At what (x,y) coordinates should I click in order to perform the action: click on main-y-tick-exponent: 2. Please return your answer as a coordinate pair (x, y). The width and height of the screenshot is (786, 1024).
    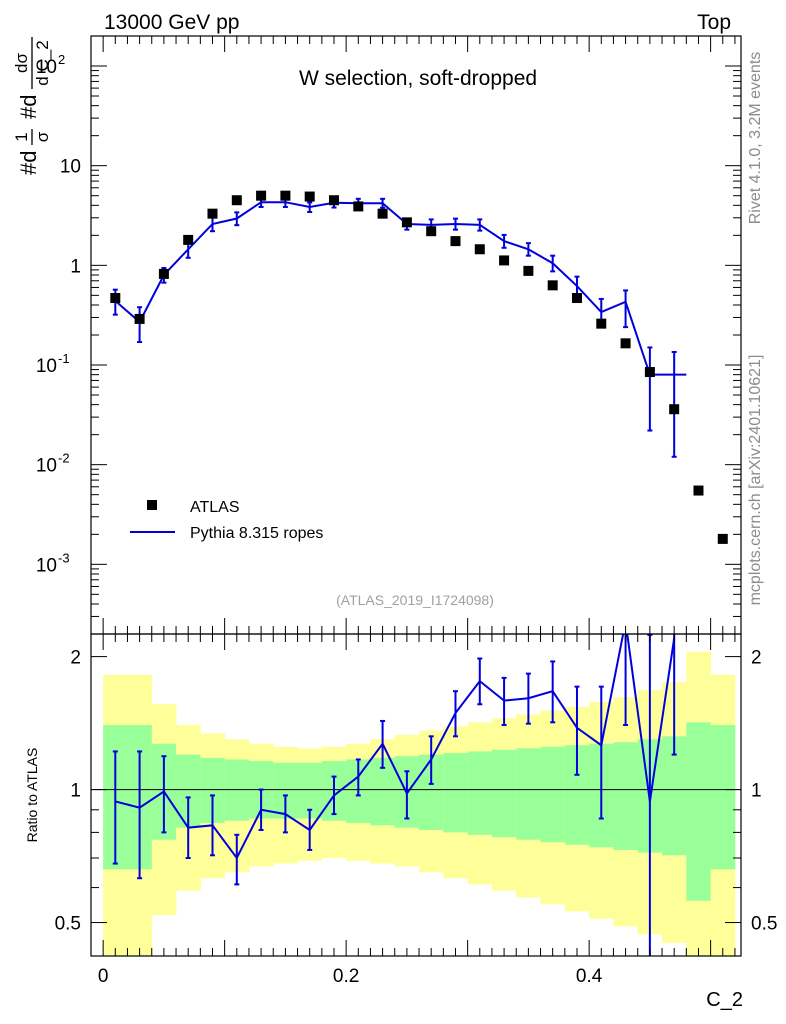
    Looking at the image, I should click on (61, 59).